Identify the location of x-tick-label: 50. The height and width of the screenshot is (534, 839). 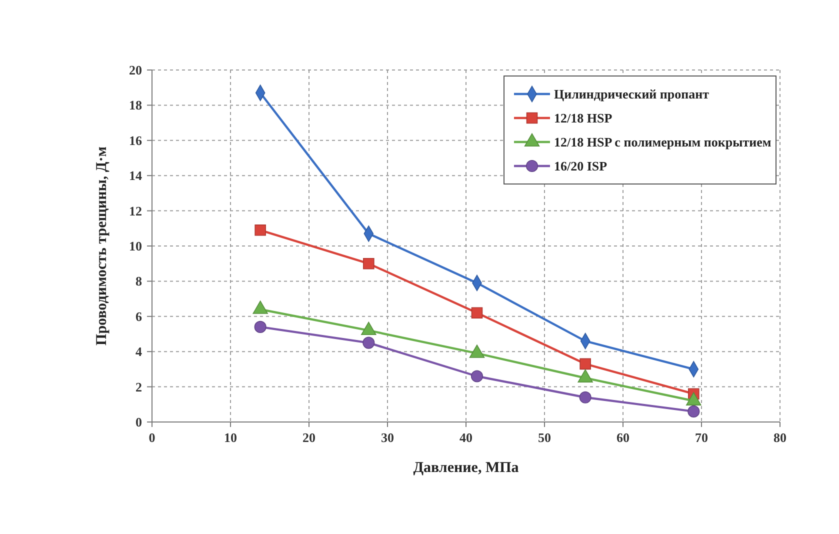
(544, 437).